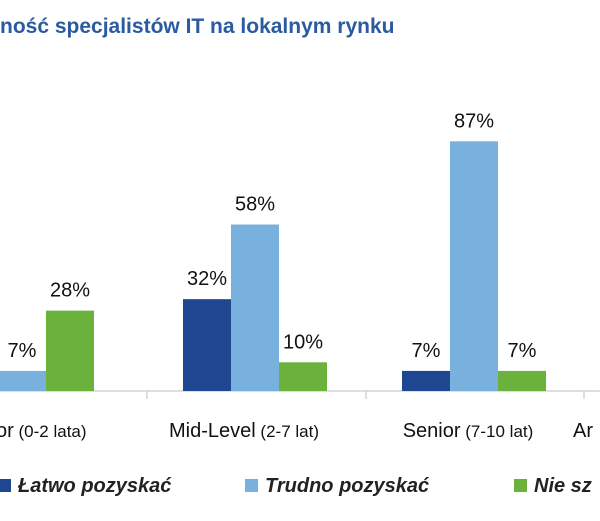  I want to click on data-label: 28%, so click(70, 291).